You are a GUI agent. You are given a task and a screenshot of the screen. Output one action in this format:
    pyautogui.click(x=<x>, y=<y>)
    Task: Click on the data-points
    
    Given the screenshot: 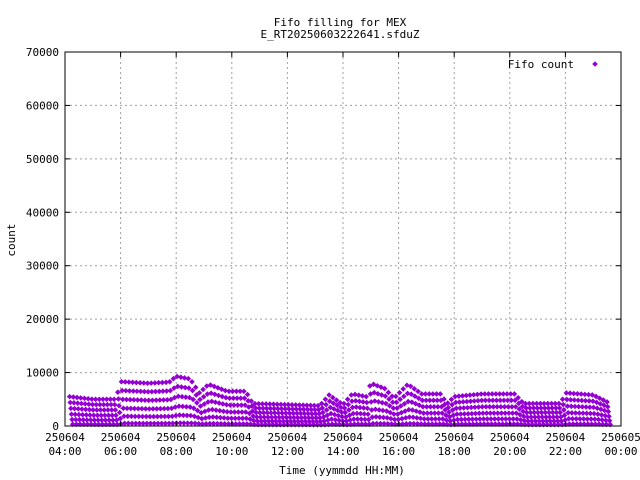 What is the action you would take?
    pyautogui.click(x=339, y=400)
    